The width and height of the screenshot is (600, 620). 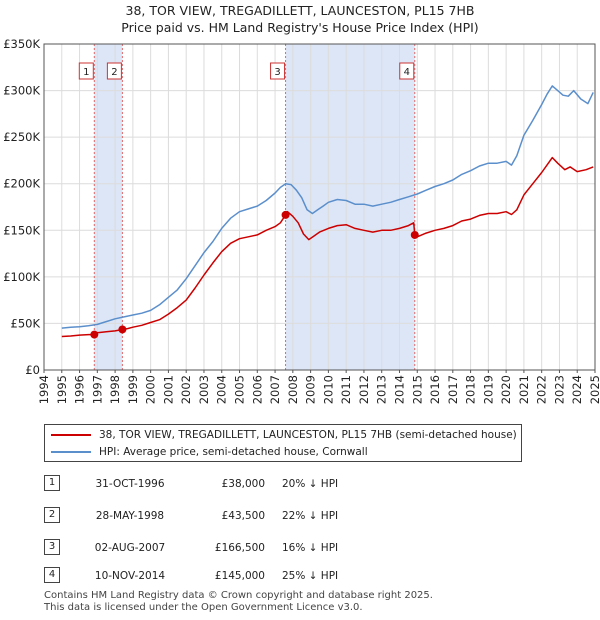 What do you see at coordinates (243, 484) in the screenshot?
I see `row-price: £38,000` at bounding box center [243, 484].